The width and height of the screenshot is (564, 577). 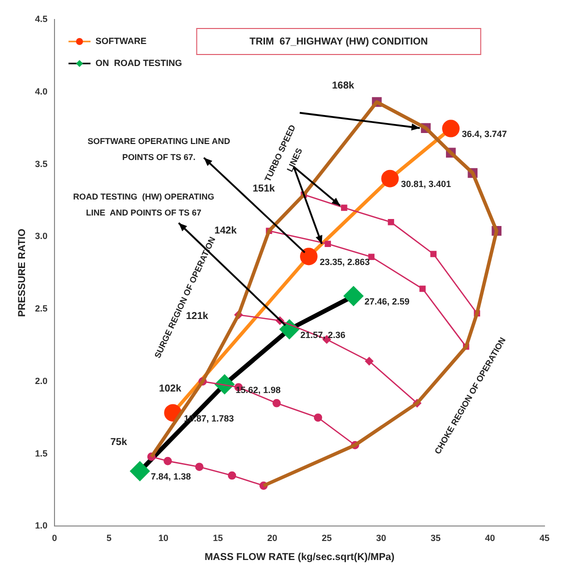 What do you see at coordinates (484, 133) in the screenshot?
I see `data-label: 36.4, 3.747` at bounding box center [484, 133].